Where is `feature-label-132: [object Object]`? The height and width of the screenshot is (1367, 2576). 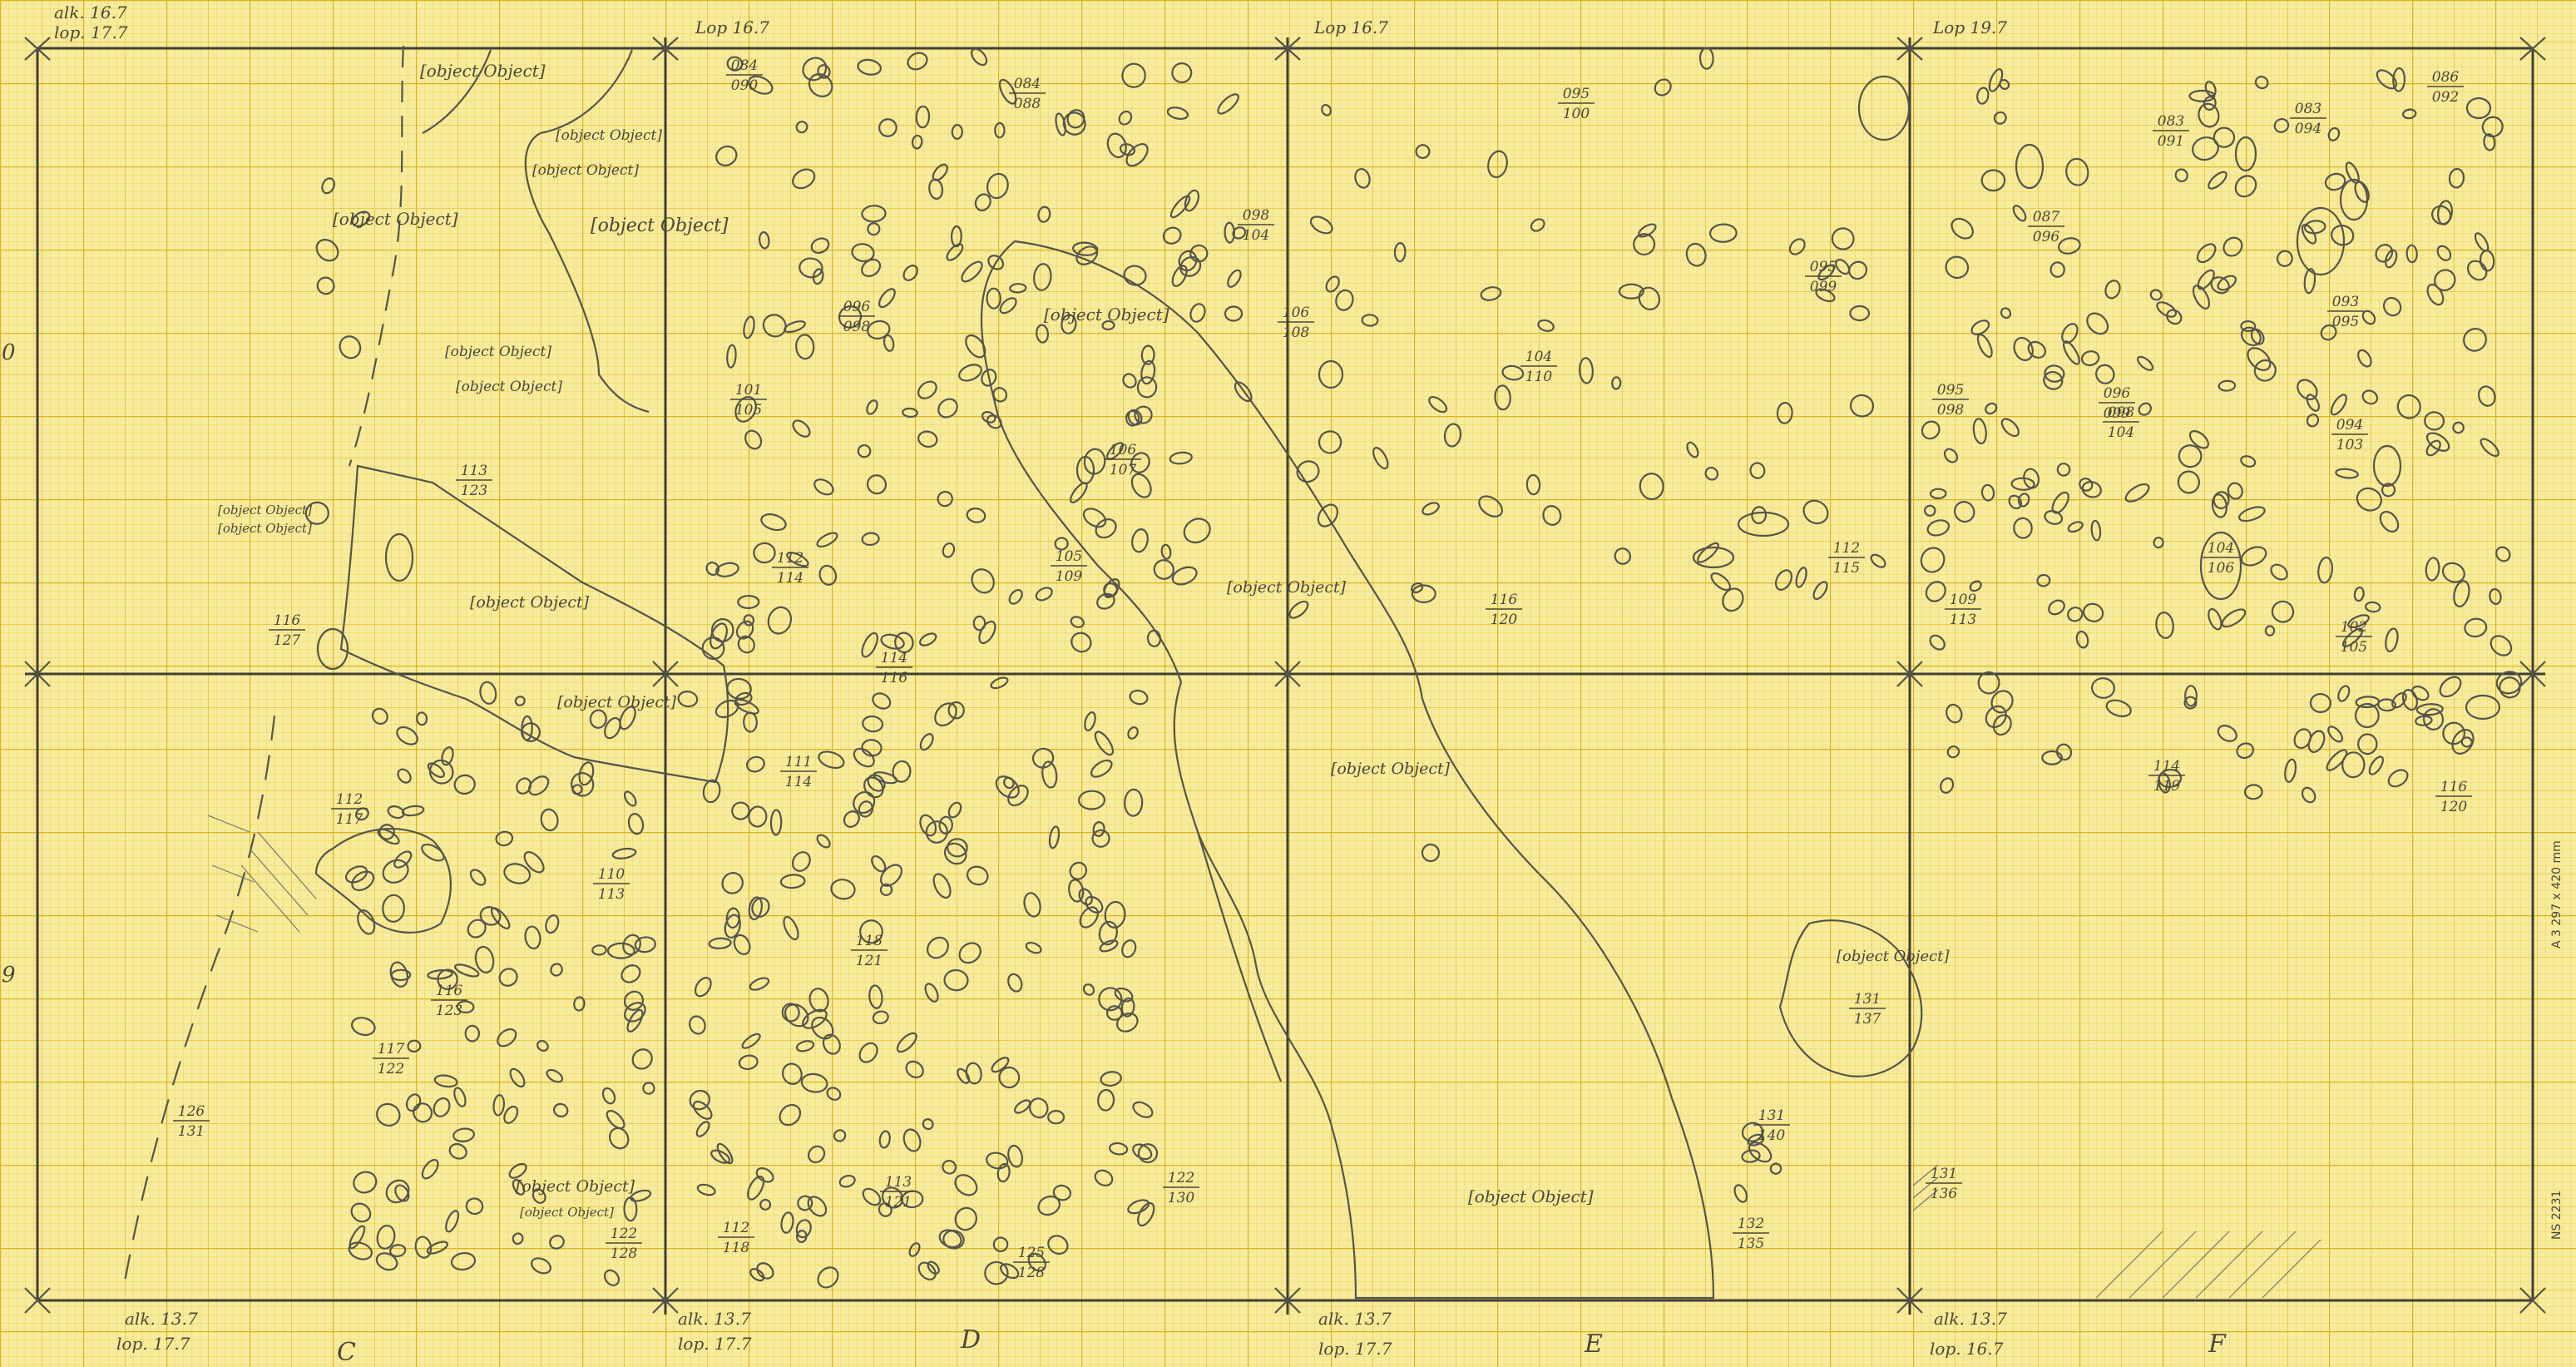
feature-label-132: [object Object] is located at coordinates (1391, 769).